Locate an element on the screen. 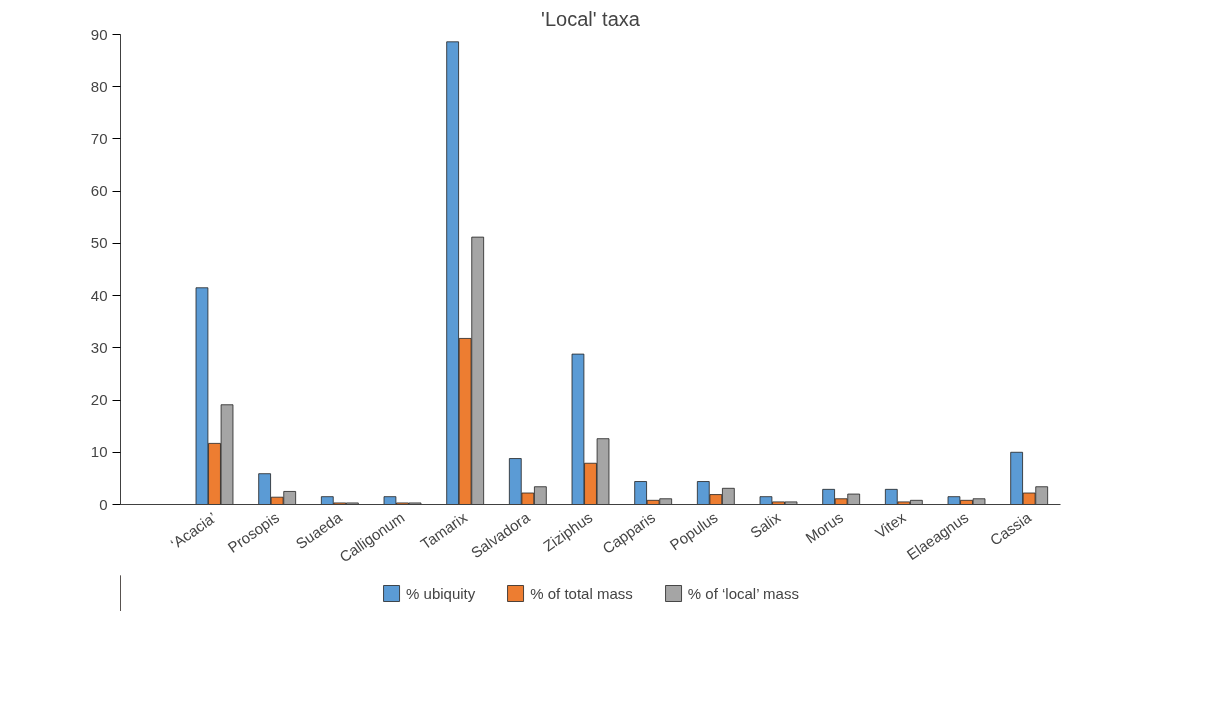 The width and height of the screenshot is (1210, 720). y-tick-label: 20 is located at coordinates (99, 400).